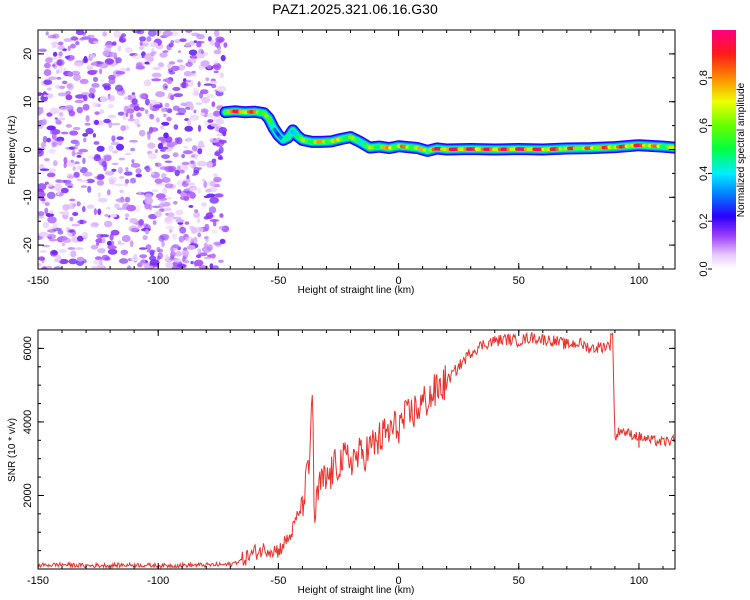  I want to click on colorbar, so click(724, 149).